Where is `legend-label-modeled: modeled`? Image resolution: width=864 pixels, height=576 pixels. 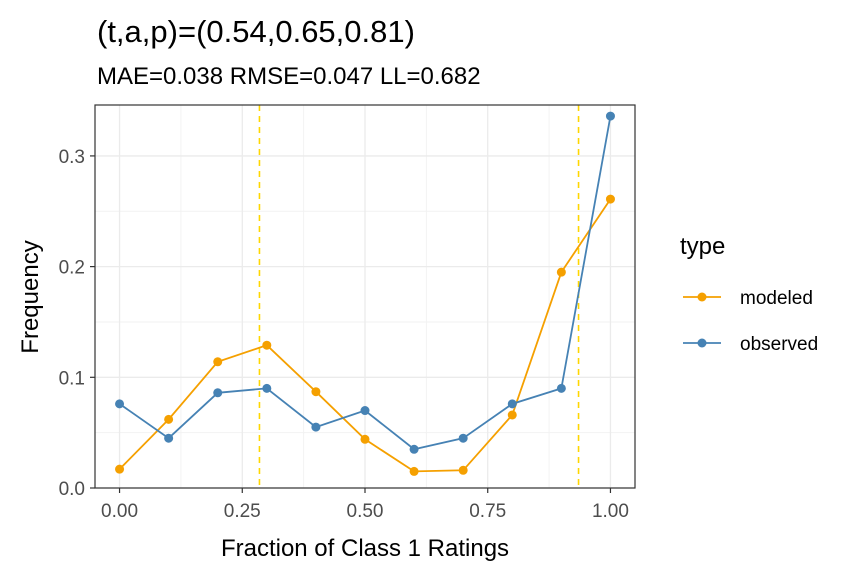
legend-label-modeled: modeled is located at coordinates (776, 298).